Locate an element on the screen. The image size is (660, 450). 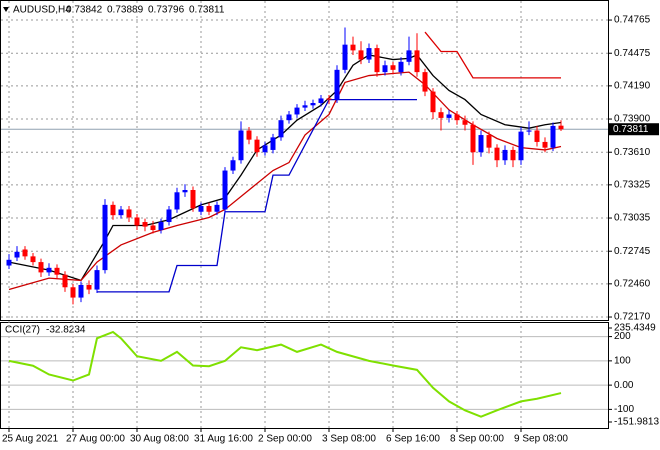
x-tick-label: 3 Sep 08:00 is located at coordinates (349, 439).